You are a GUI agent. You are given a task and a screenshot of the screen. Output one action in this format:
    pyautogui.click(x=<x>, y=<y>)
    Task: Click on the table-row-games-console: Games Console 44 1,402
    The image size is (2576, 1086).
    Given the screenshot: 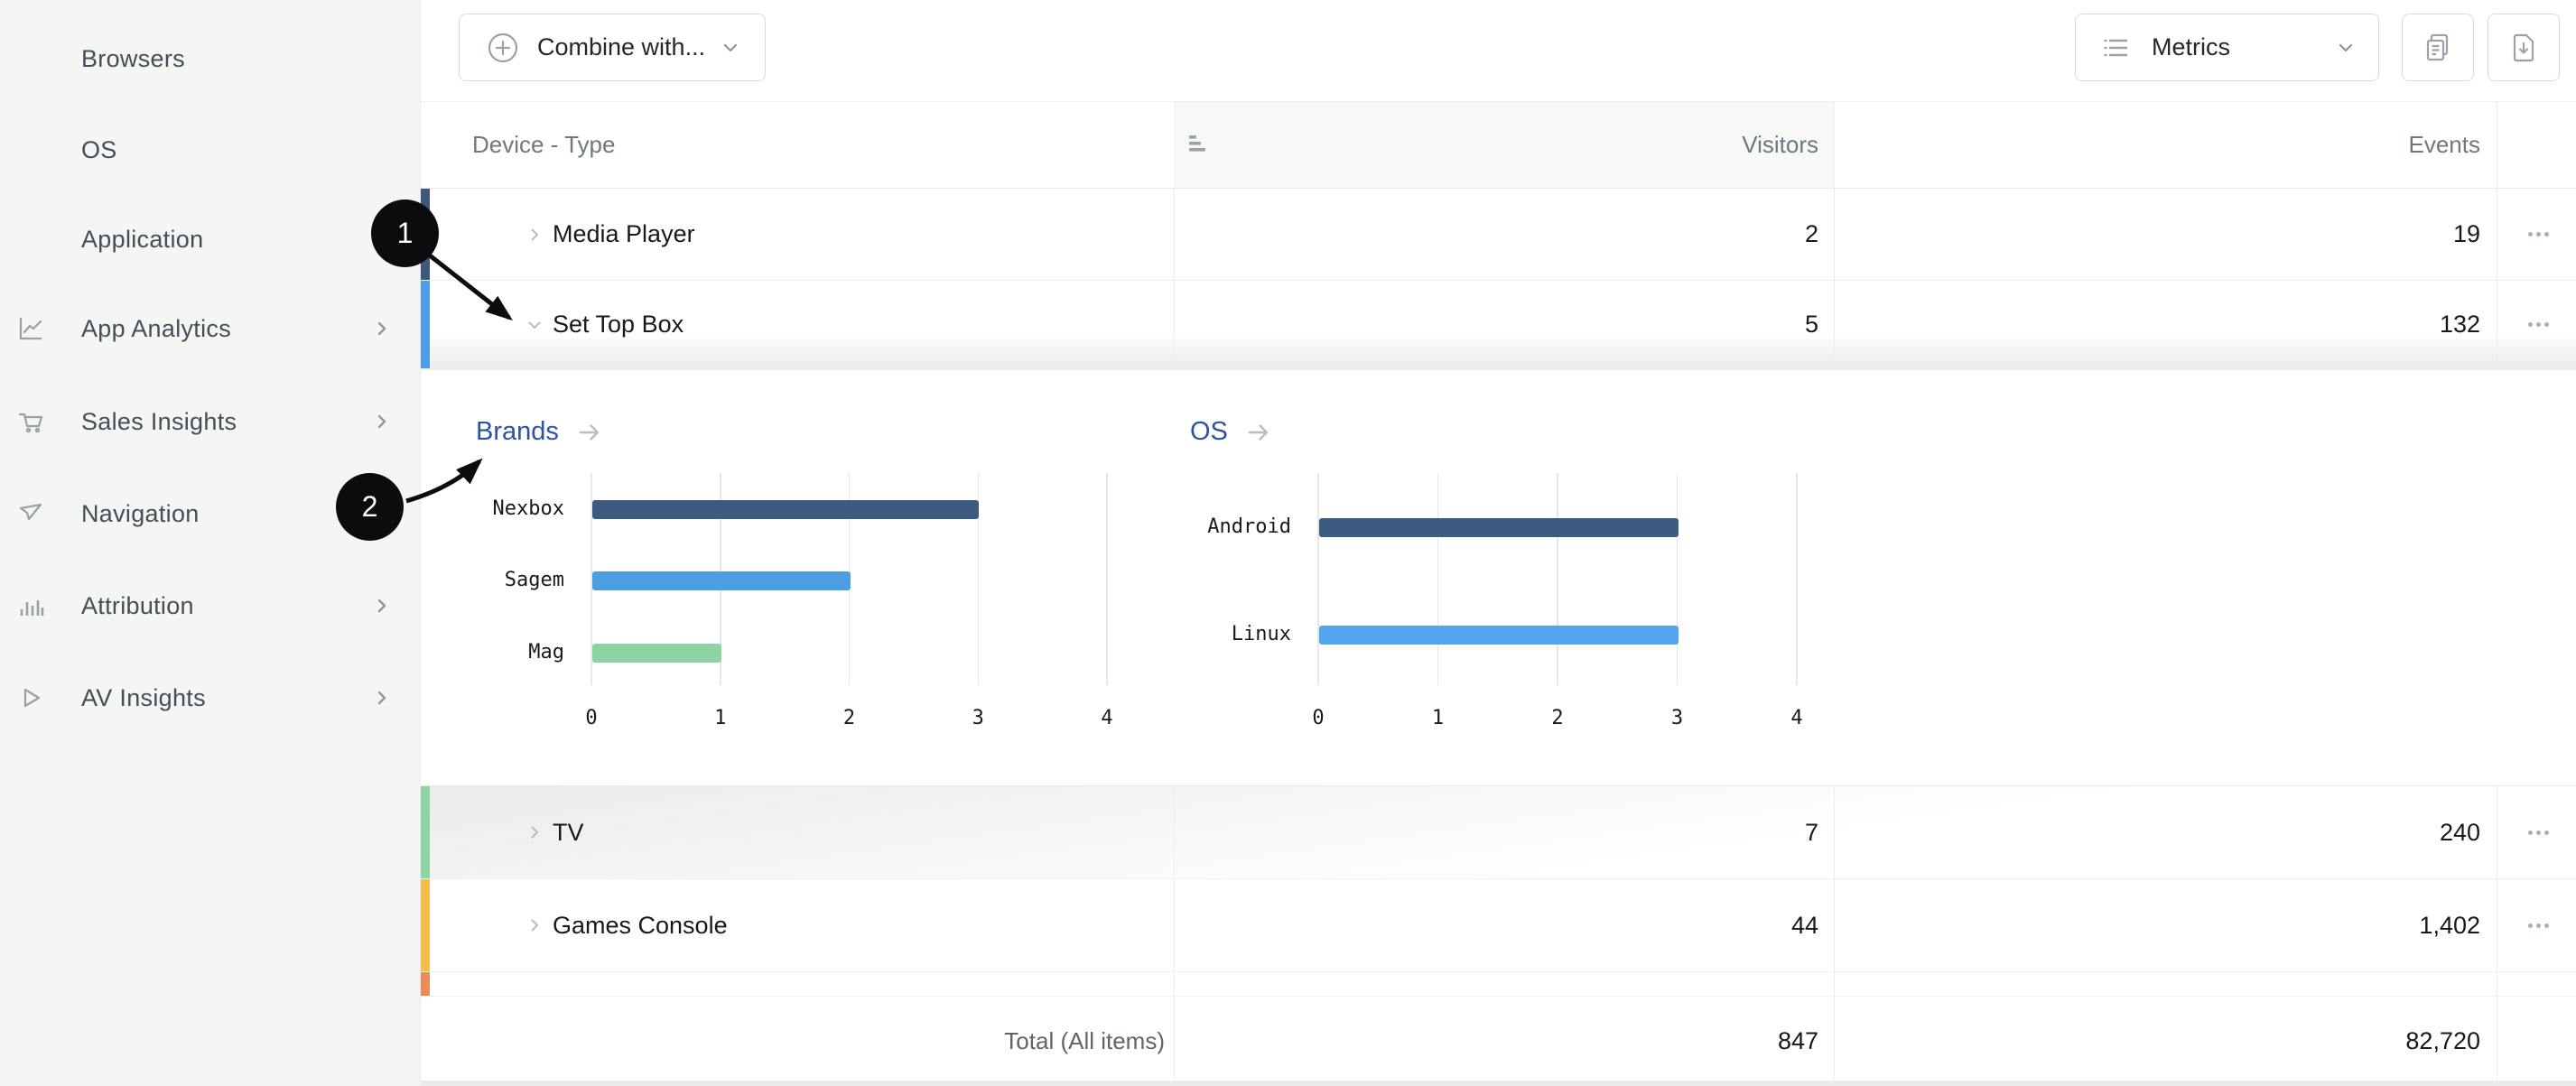 What is the action you would take?
    pyautogui.click(x=1498, y=925)
    